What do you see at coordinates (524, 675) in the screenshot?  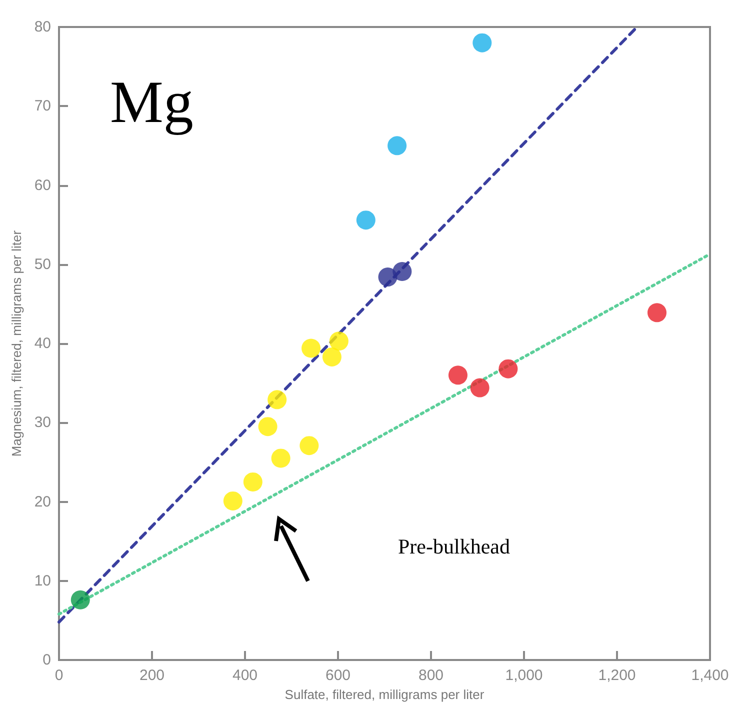 I see `x-tick-label: 1,000` at bounding box center [524, 675].